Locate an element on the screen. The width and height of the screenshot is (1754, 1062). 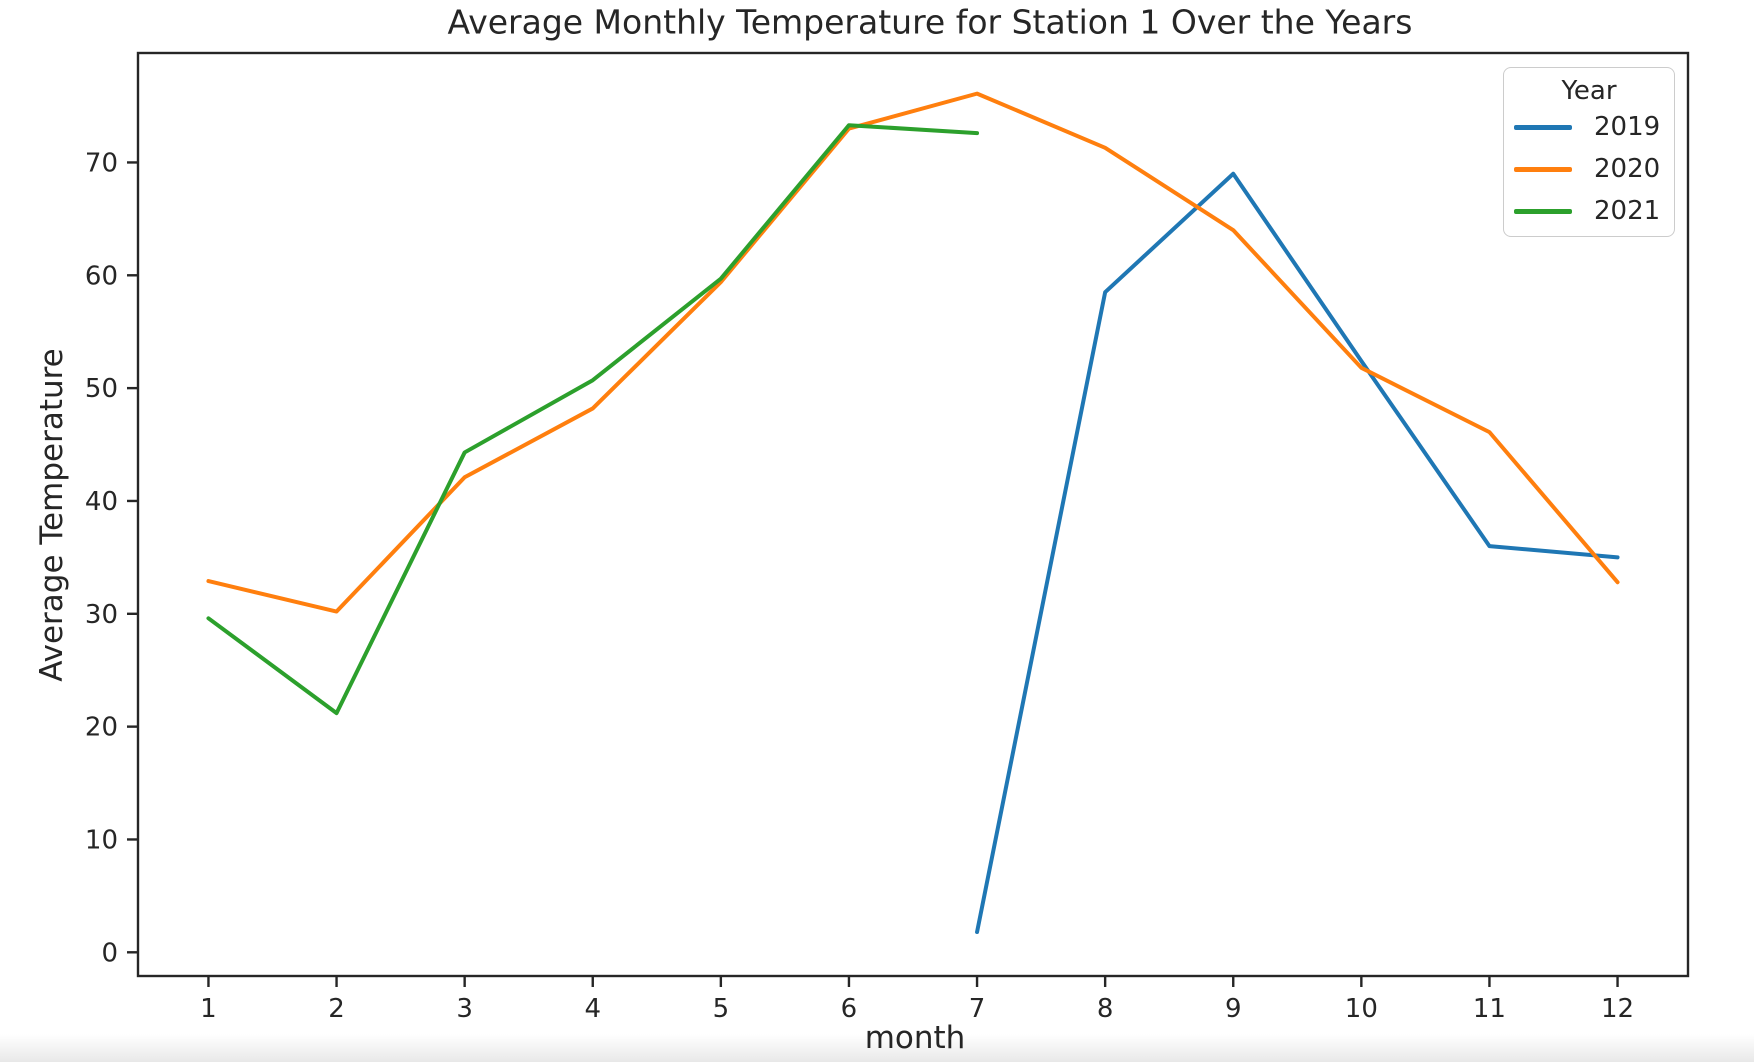
legend-line-swatch-2019 is located at coordinates (1543, 127).